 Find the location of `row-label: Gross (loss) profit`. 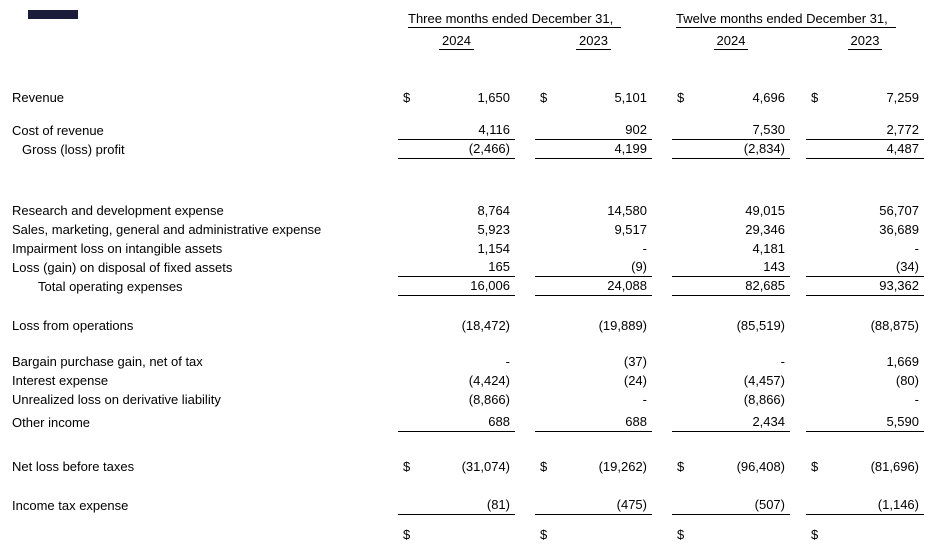

row-label: Gross (loss) profit is located at coordinates (73, 149).